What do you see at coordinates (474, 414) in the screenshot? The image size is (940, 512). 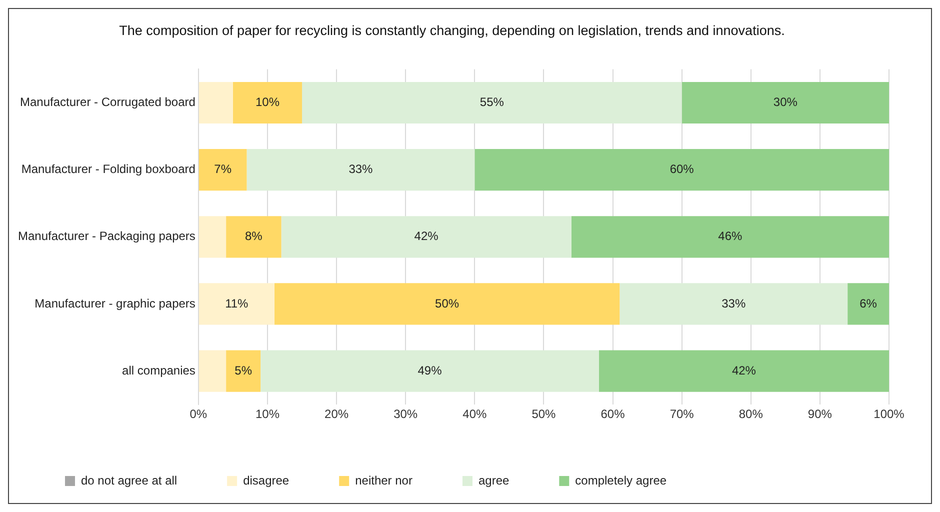 I see `x-tick-label: 40%` at bounding box center [474, 414].